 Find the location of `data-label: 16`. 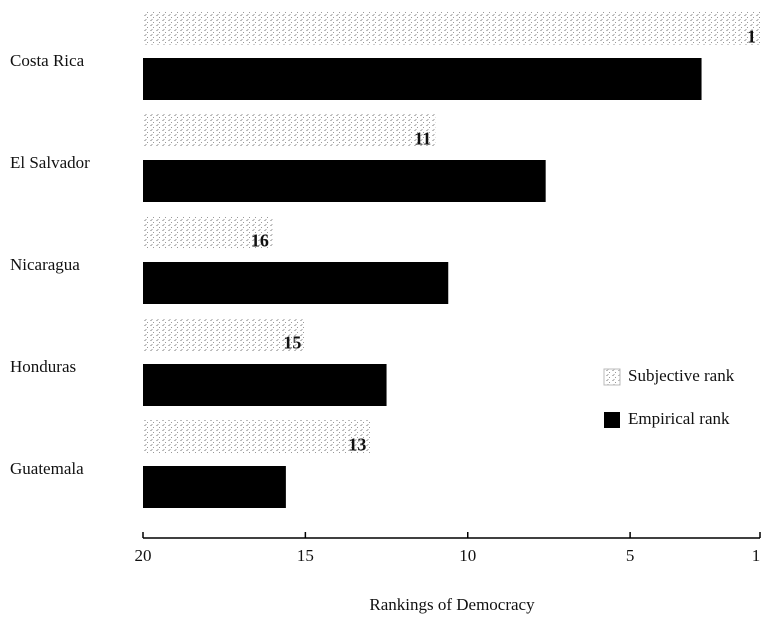

data-label: 16 is located at coordinates (260, 241).